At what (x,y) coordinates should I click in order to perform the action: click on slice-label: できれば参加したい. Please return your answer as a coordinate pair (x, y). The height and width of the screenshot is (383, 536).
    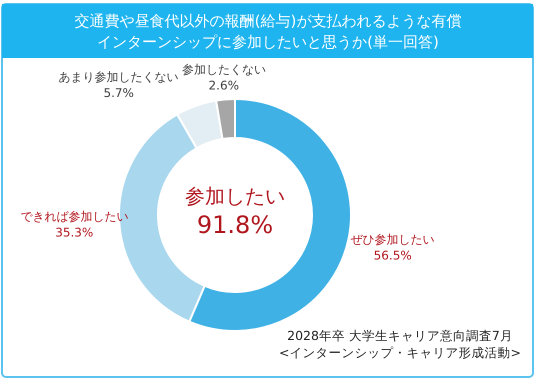
    Looking at the image, I should click on (74, 216).